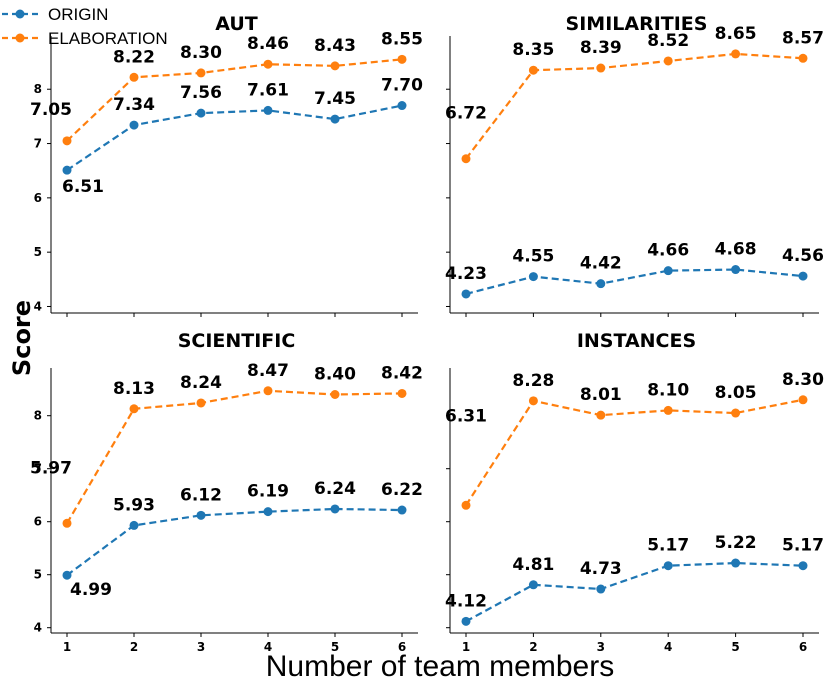  I want to click on data-label-elaboration: 8.24, so click(201, 383).